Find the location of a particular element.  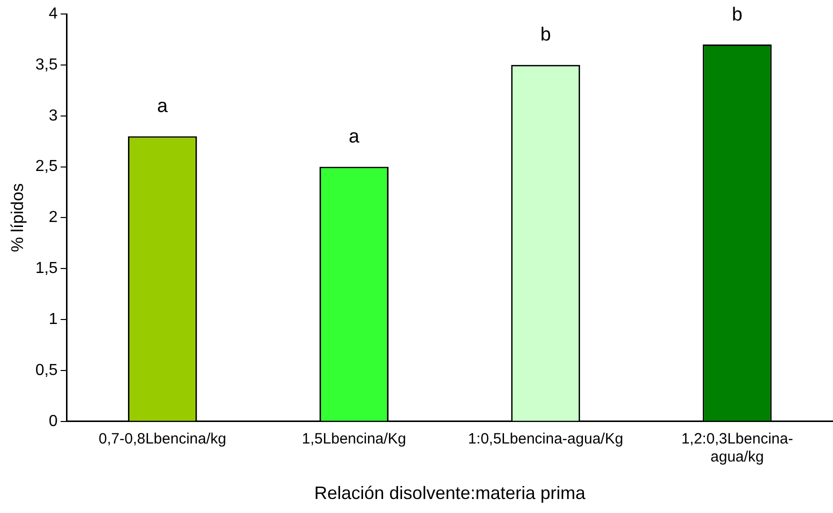

y-tick-label: 0 is located at coordinates (53, 421).